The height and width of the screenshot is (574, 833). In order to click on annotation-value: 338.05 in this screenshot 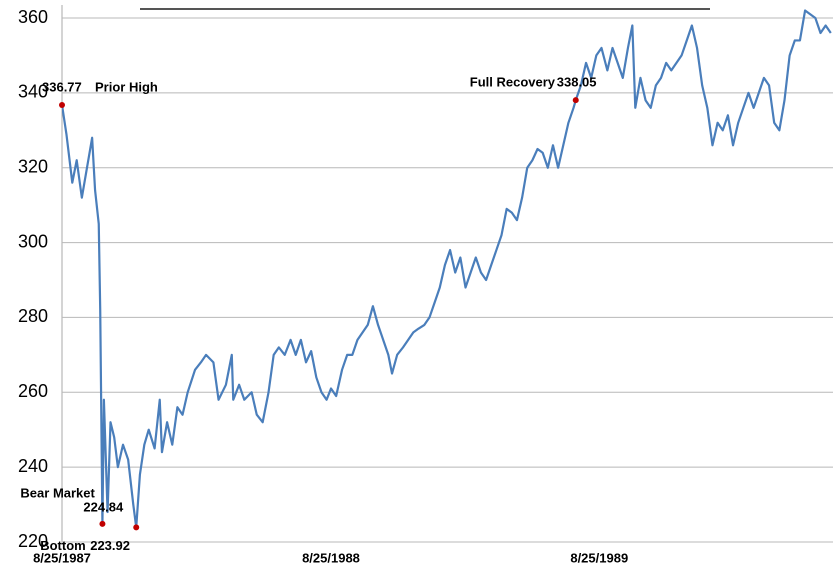, I will do `click(577, 82)`.